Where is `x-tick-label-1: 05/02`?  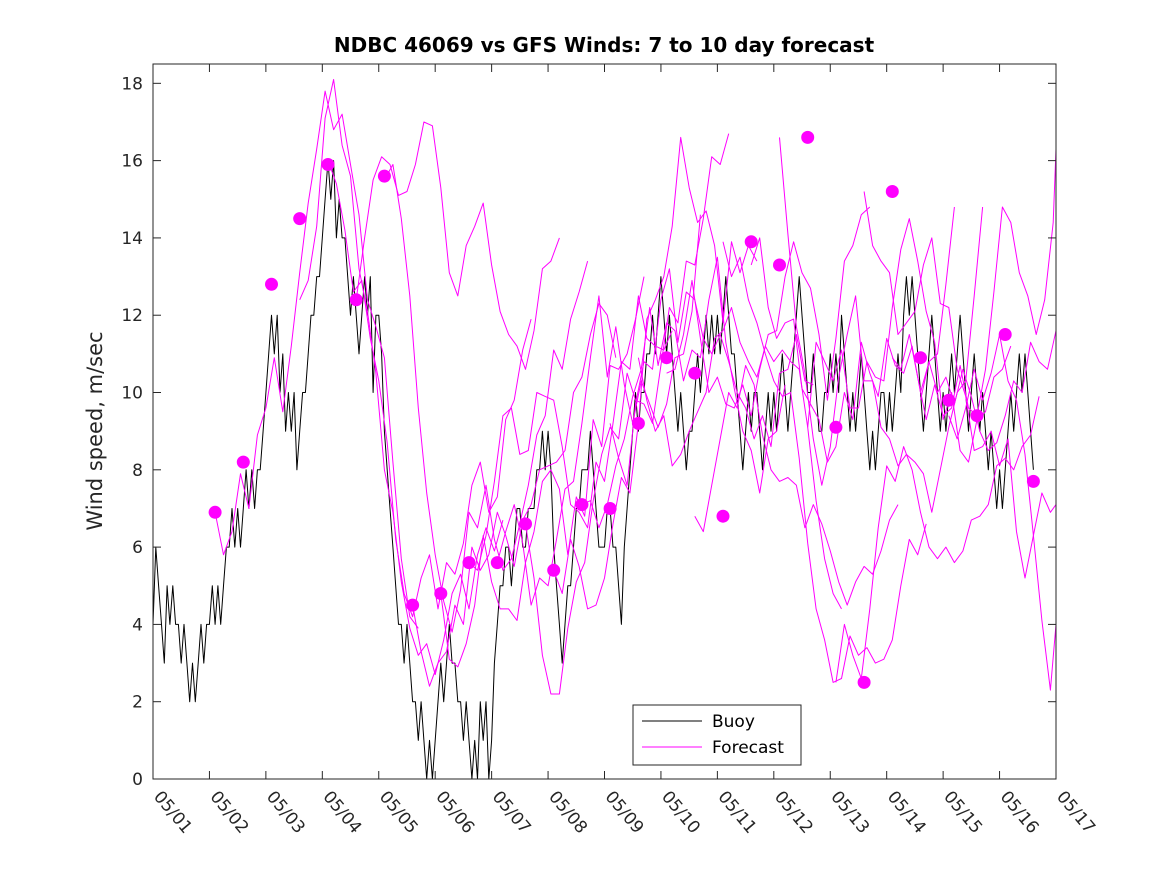 x-tick-label-1: 05/02 is located at coordinates (229, 812).